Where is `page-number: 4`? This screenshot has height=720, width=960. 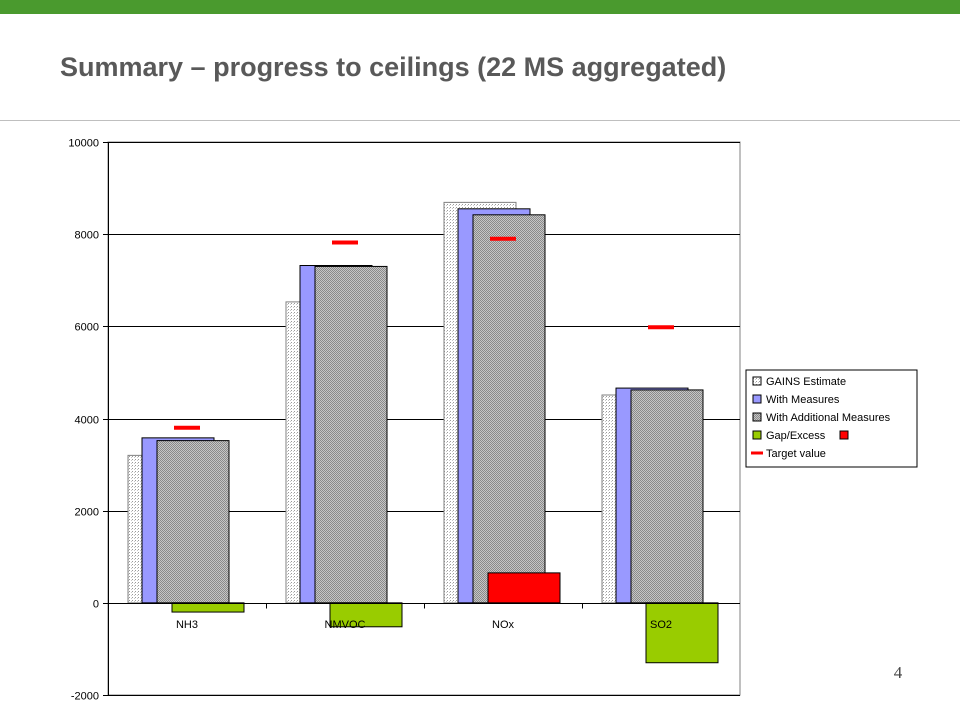
page-number: 4 is located at coordinates (898, 672).